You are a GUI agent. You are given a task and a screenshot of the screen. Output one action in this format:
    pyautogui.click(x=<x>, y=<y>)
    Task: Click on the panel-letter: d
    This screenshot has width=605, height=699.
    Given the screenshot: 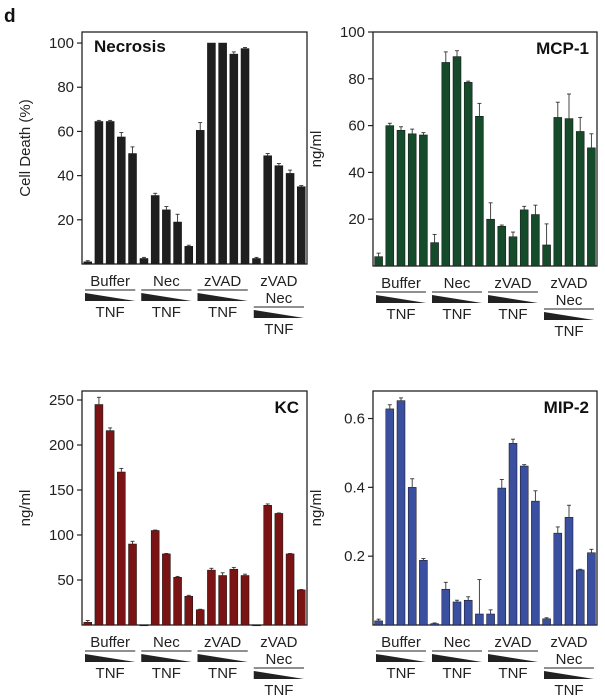 What is the action you would take?
    pyautogui.click(x=10, y=16)
    